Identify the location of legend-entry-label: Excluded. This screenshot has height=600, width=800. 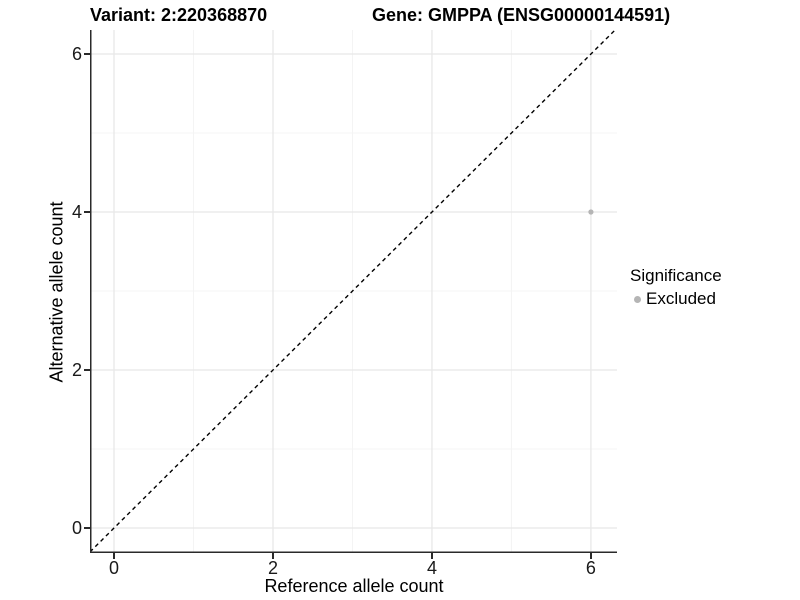
(681, 298).